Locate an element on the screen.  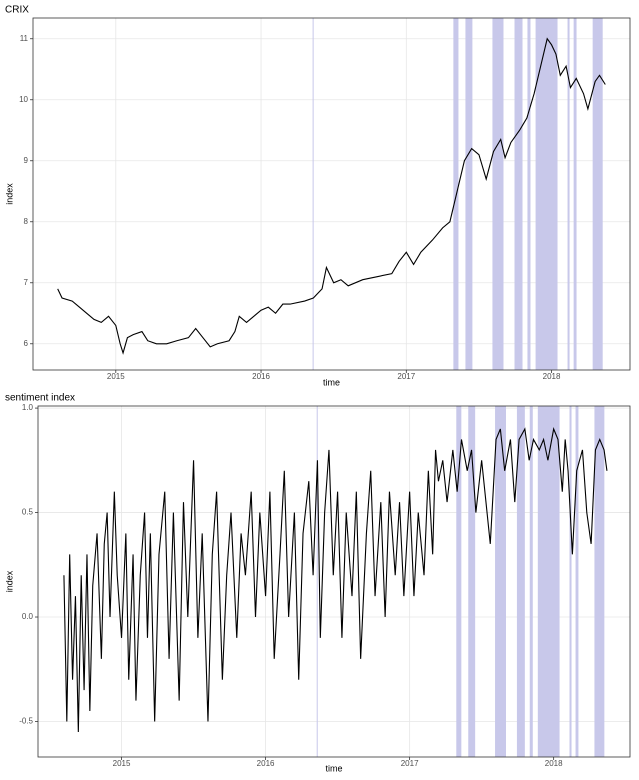
y-tick-label: 8 is located at coordinates (26, 221).